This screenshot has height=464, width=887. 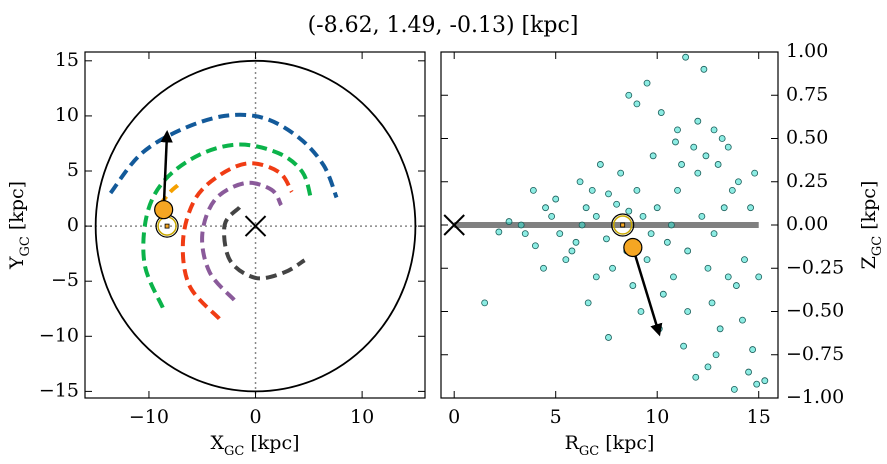 I want to click on y-tick-label: −0.50, so click(x=815, y=311).